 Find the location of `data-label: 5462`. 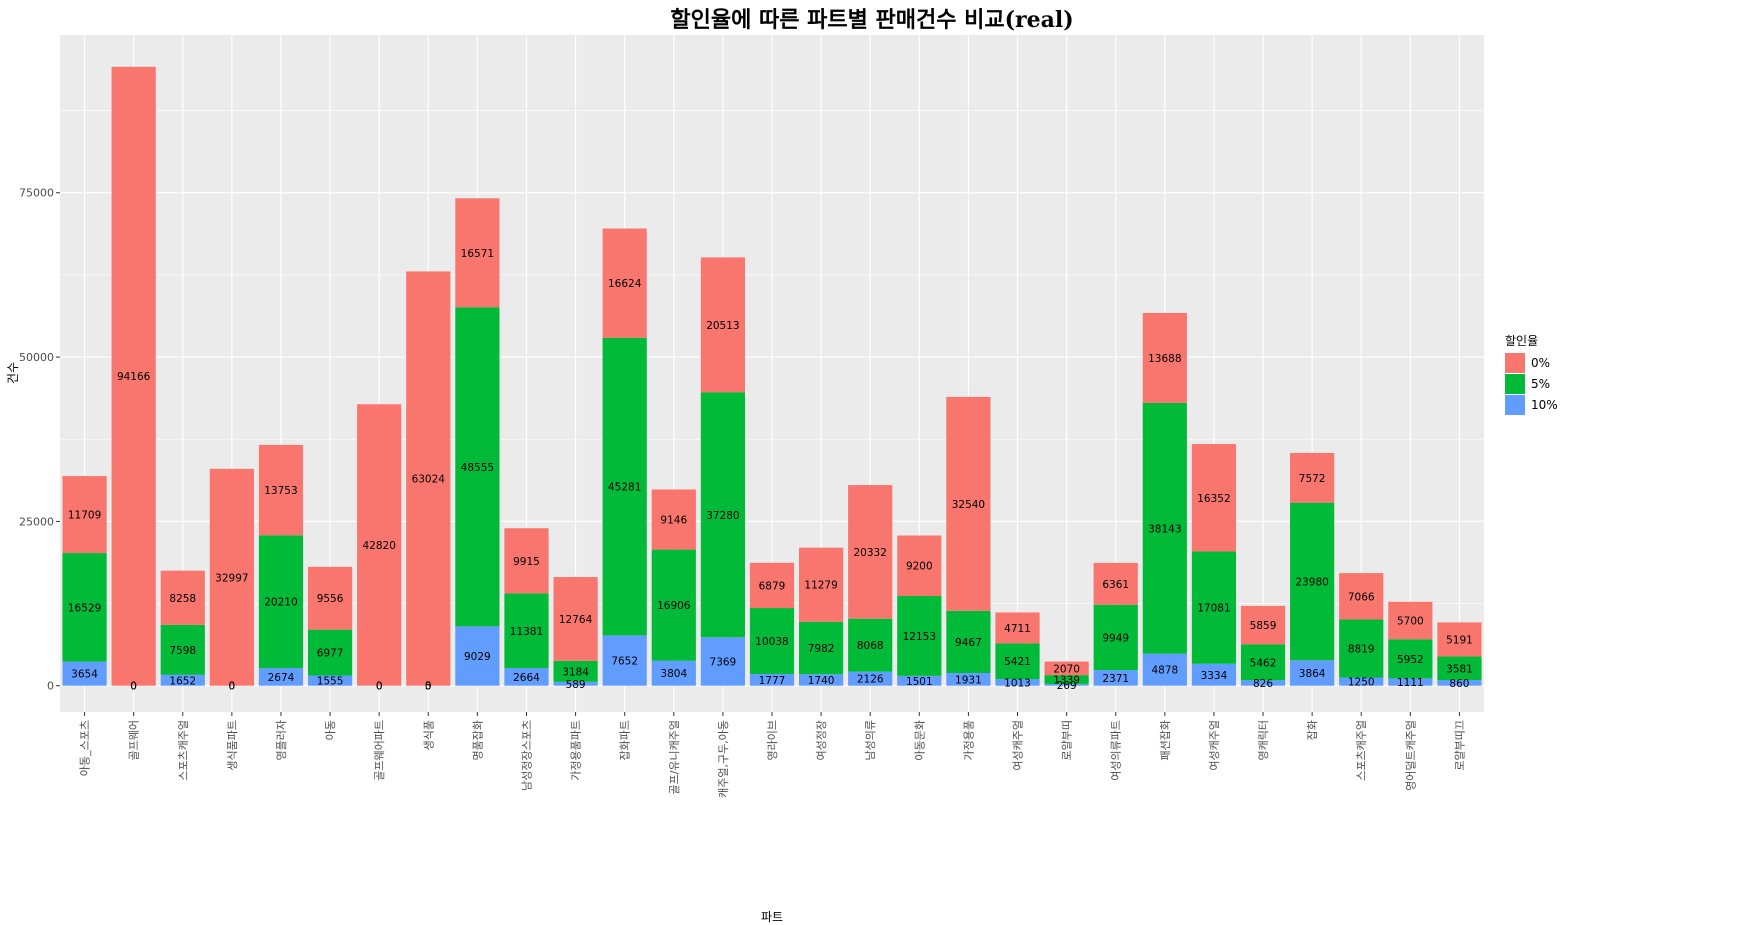

data-label: 5462 is located at coordinates (1263, 663).